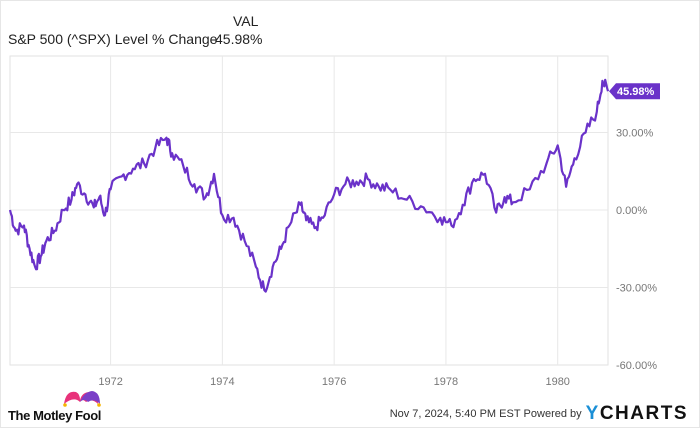  What do you see at coordinates (636, 250) in the screenshot?
I see `y-axis-ticks: 30.00% 0.00% -30.00% -60.00%` at bounding box center [636, 250].